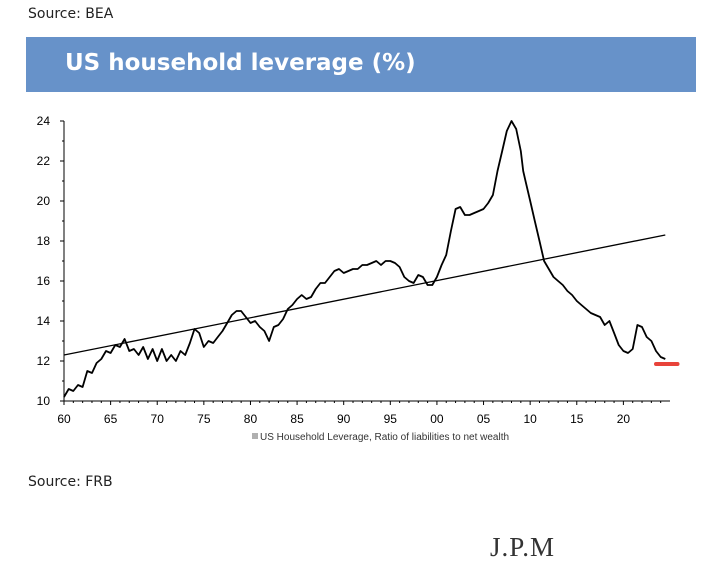 This screenshot has height=573, width=715. Describe the element at coordinates (530, 419) in the screenshot. I see `x-tick-label: 10` at that location.